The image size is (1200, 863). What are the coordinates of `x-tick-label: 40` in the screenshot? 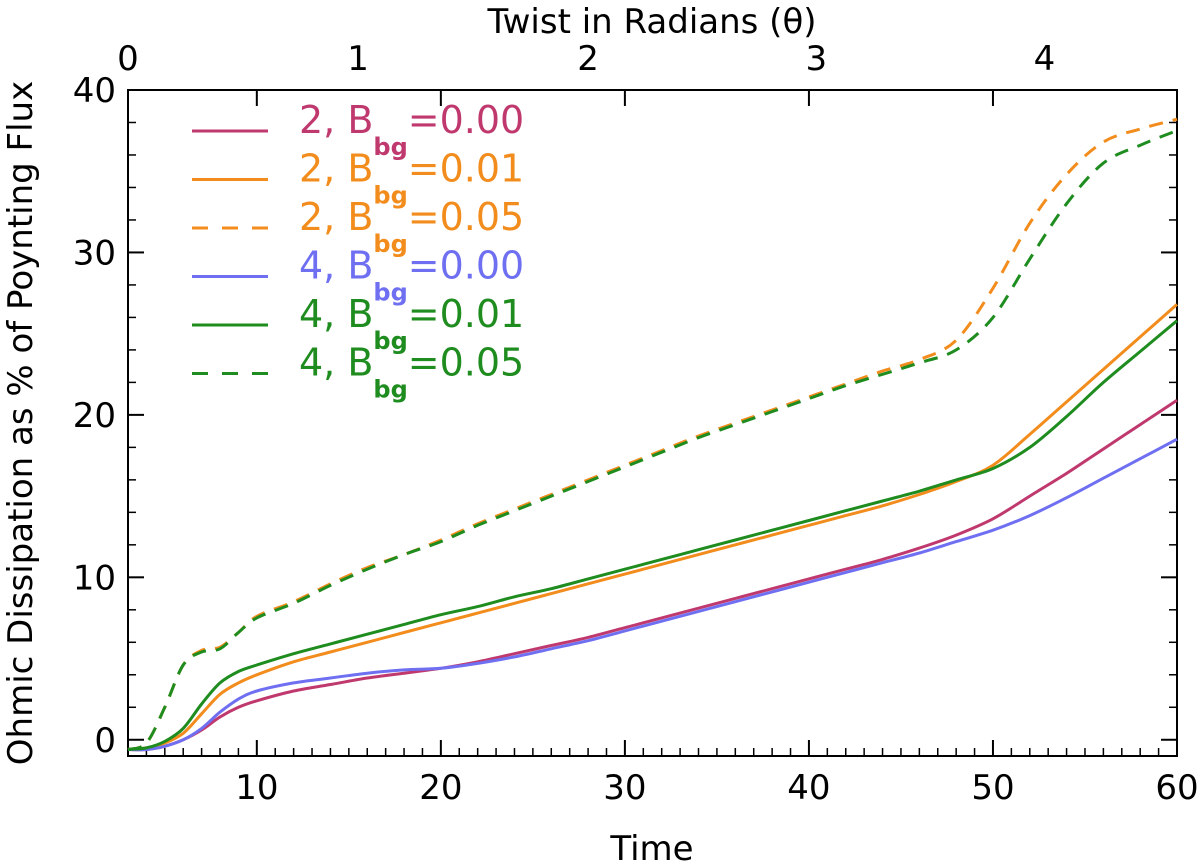 It's located at (808, 788).